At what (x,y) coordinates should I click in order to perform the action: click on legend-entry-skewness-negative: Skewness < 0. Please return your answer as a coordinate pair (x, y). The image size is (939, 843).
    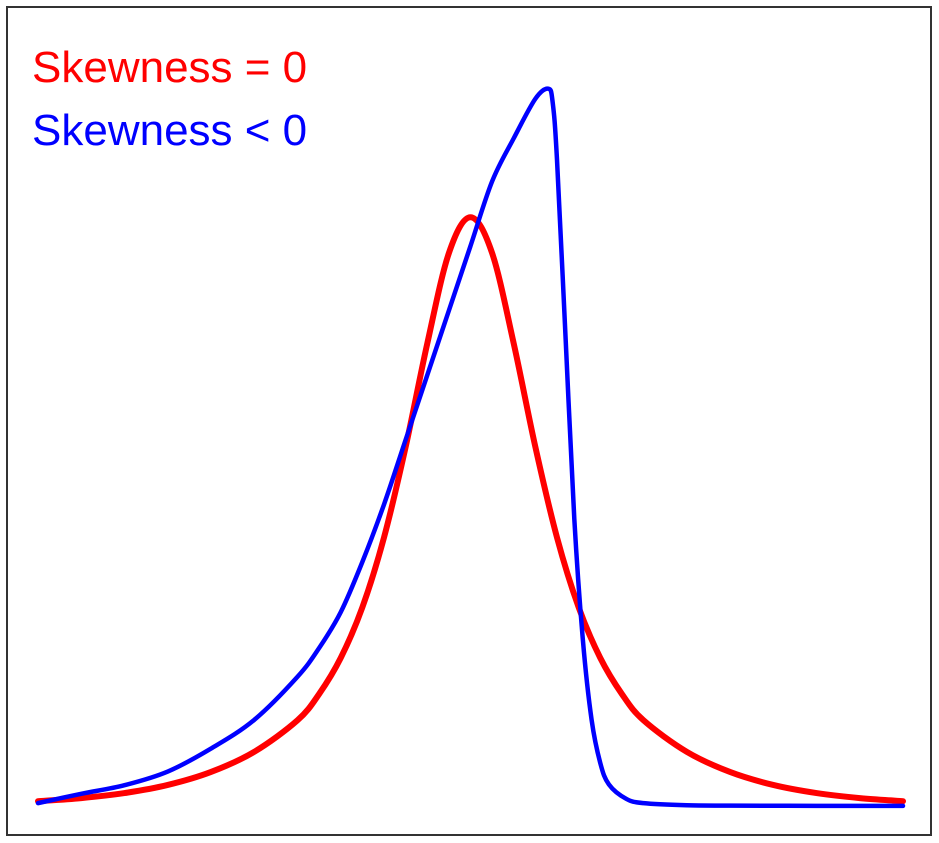
    Looking at the image, I should click on (169, 130).